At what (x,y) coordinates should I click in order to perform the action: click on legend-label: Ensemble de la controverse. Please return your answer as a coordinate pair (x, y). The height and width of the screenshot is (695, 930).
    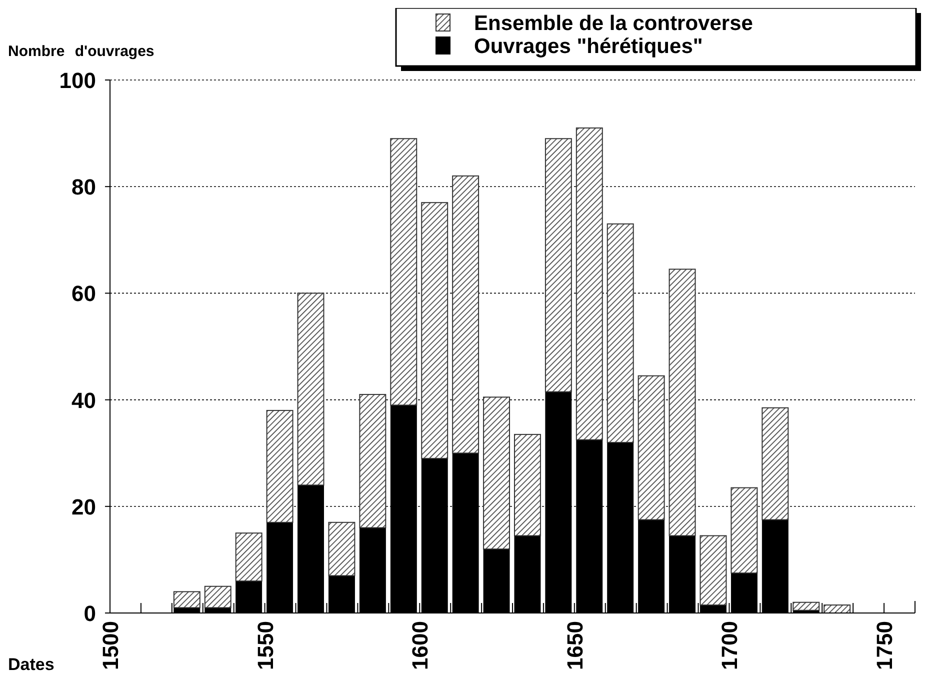
    Looking at the image, I should click on (613, 23).